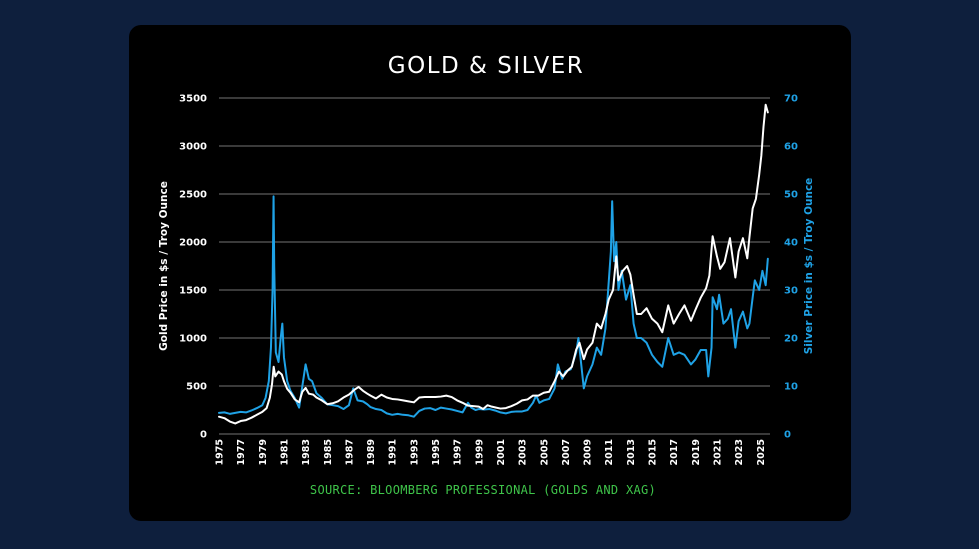 The image size is (979, 549). What do you see at coordinates (414, 452) in the screenshot?
I see `x-tick-label: 1993` at bounding box center [414, 452].